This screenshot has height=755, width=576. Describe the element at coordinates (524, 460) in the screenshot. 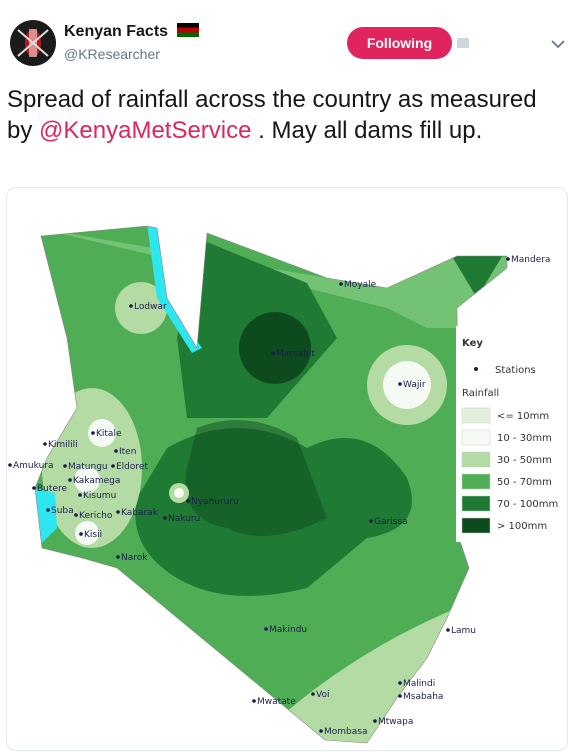

I see `key-class-label: 30 - 50mm` at that location.